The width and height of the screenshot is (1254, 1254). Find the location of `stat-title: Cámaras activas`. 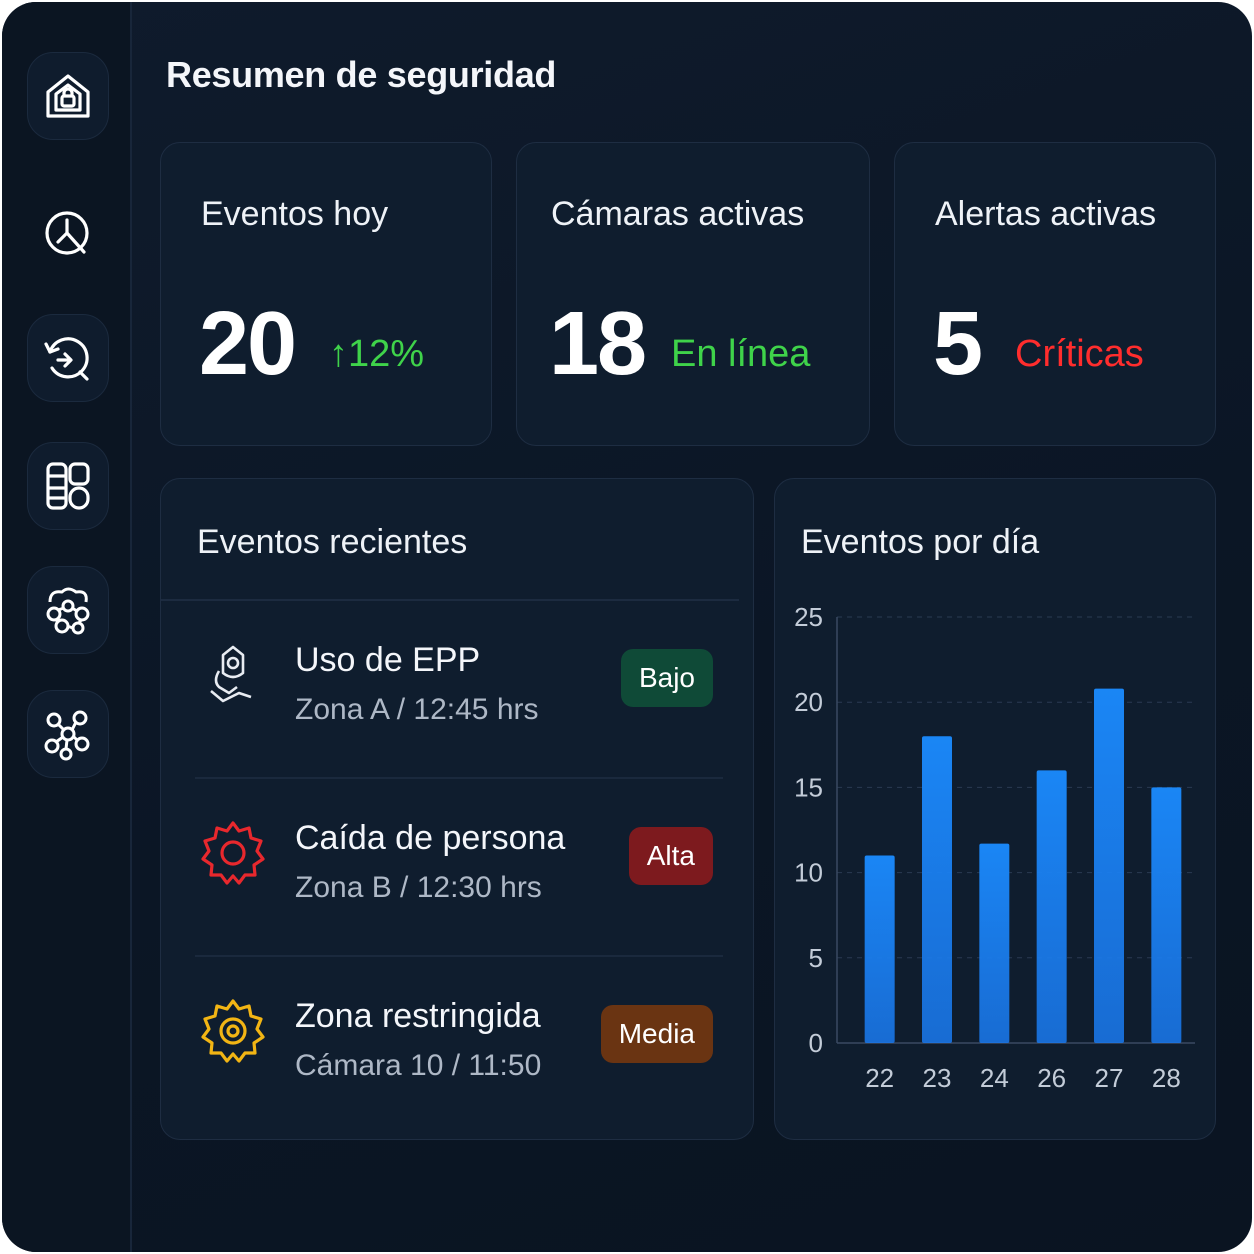

stat-title: Cámaras activas is located at coordinates (678, 214).